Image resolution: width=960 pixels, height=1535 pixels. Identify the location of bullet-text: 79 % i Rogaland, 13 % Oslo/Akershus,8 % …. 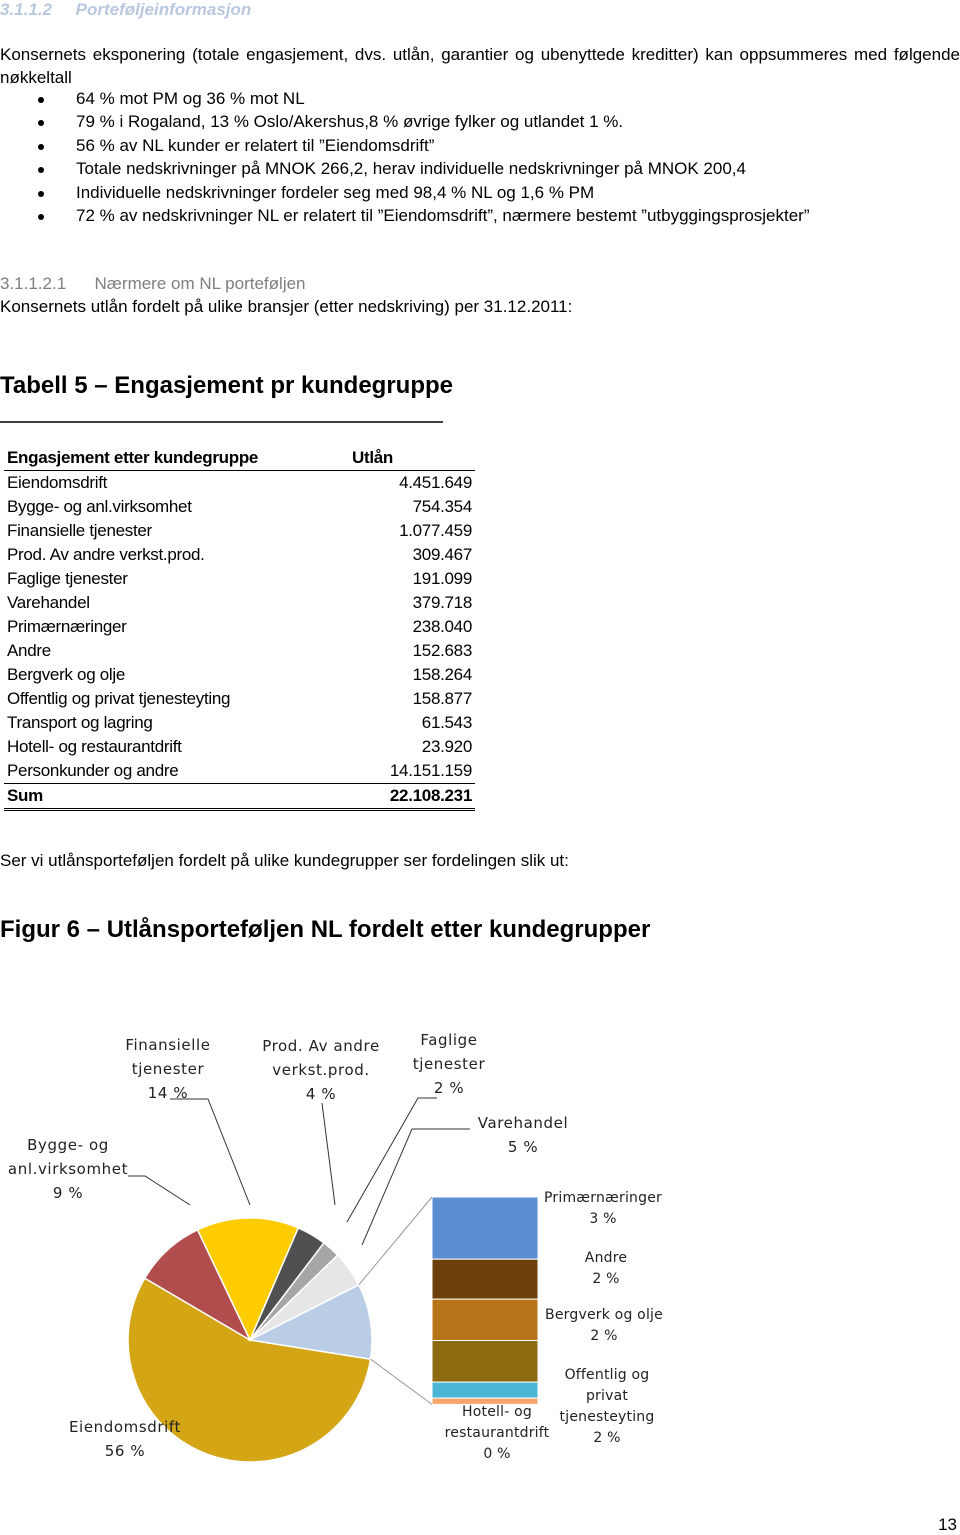
(350, 122).